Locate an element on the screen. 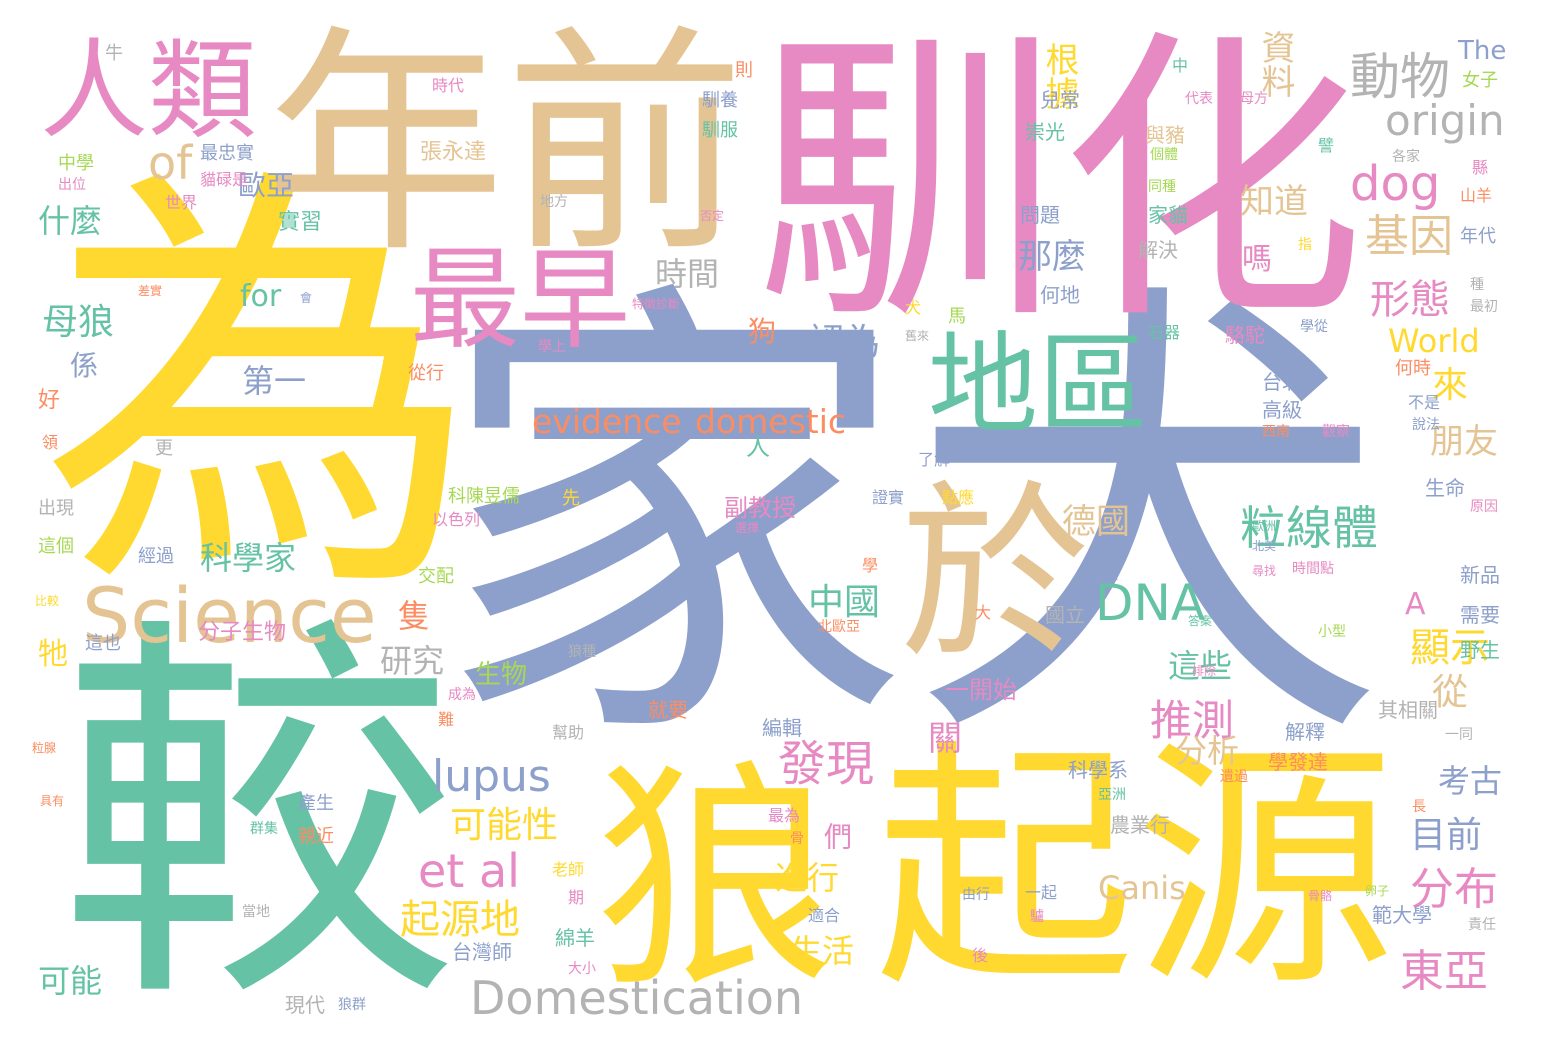 Image resolution: width=1548 pixels, height=1052 pixels. word: 現代 is located at coordinates (305, 1005).